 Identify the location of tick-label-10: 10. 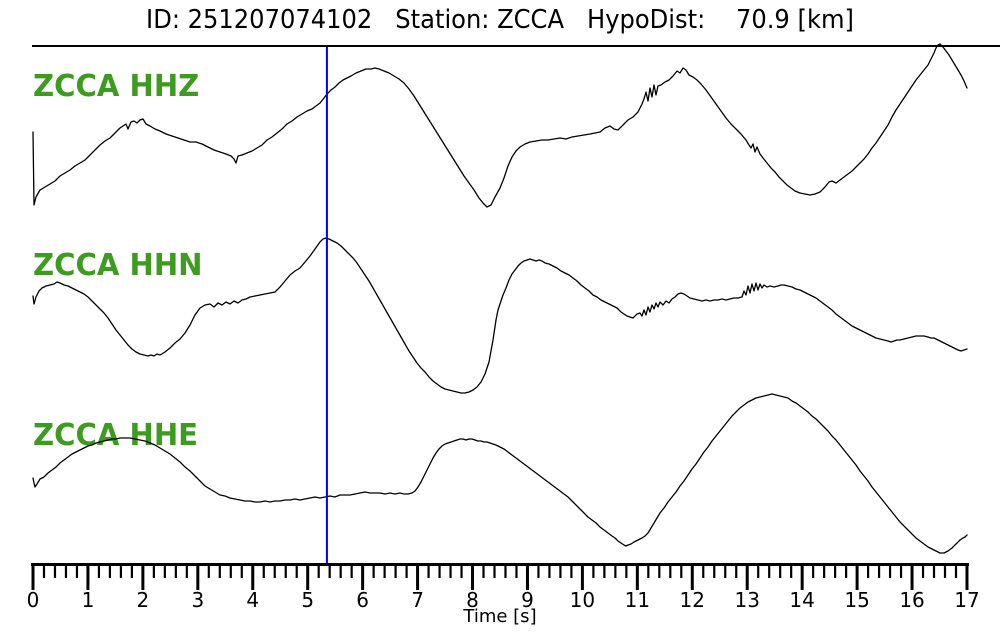
(582, 600).